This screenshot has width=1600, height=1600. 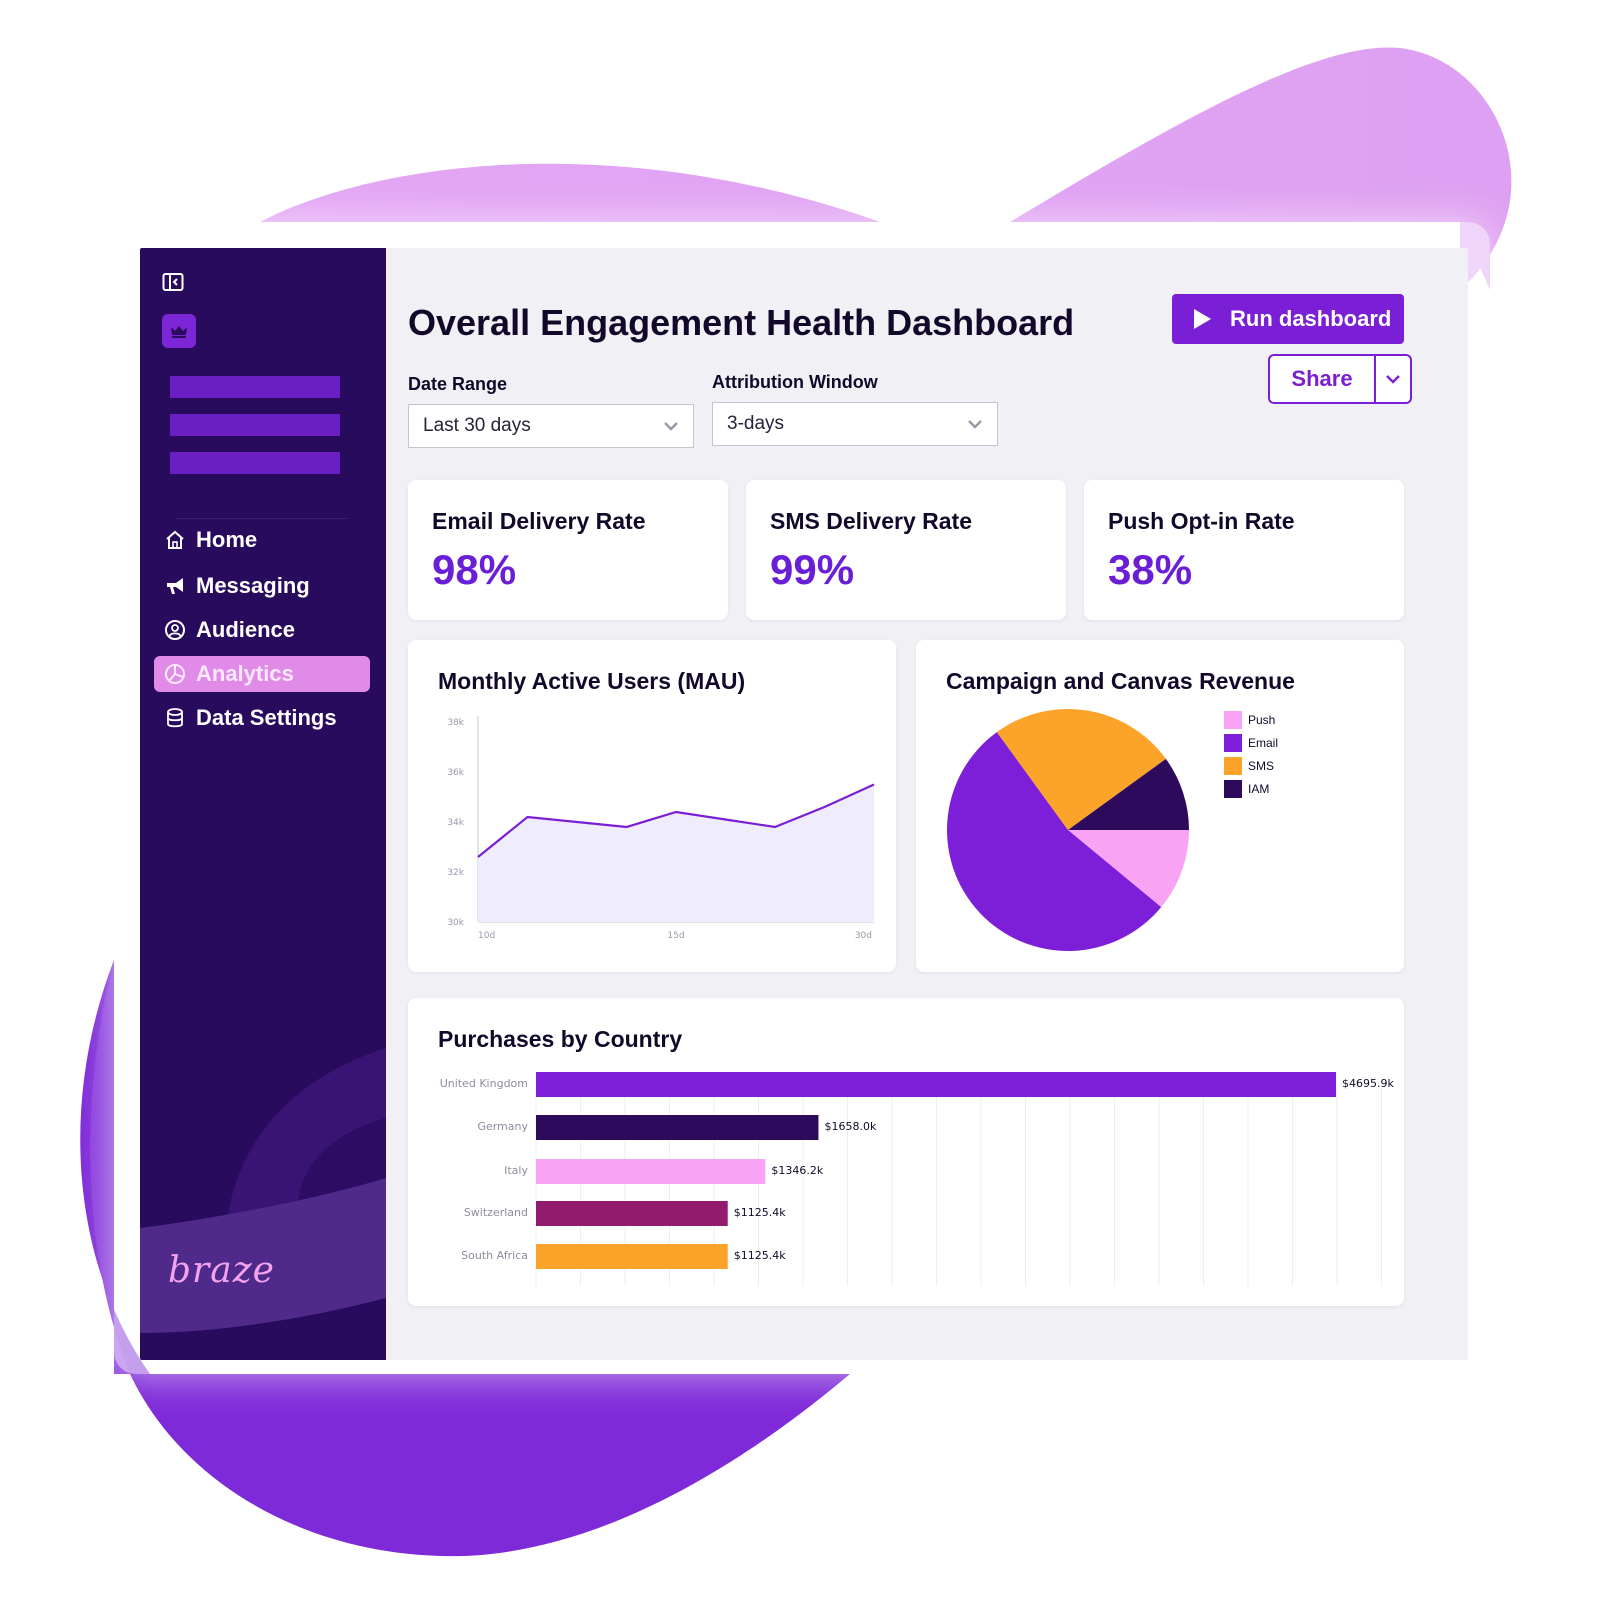 I want to click on attribution-window-value: 3-days, so click(x=756, y=423).